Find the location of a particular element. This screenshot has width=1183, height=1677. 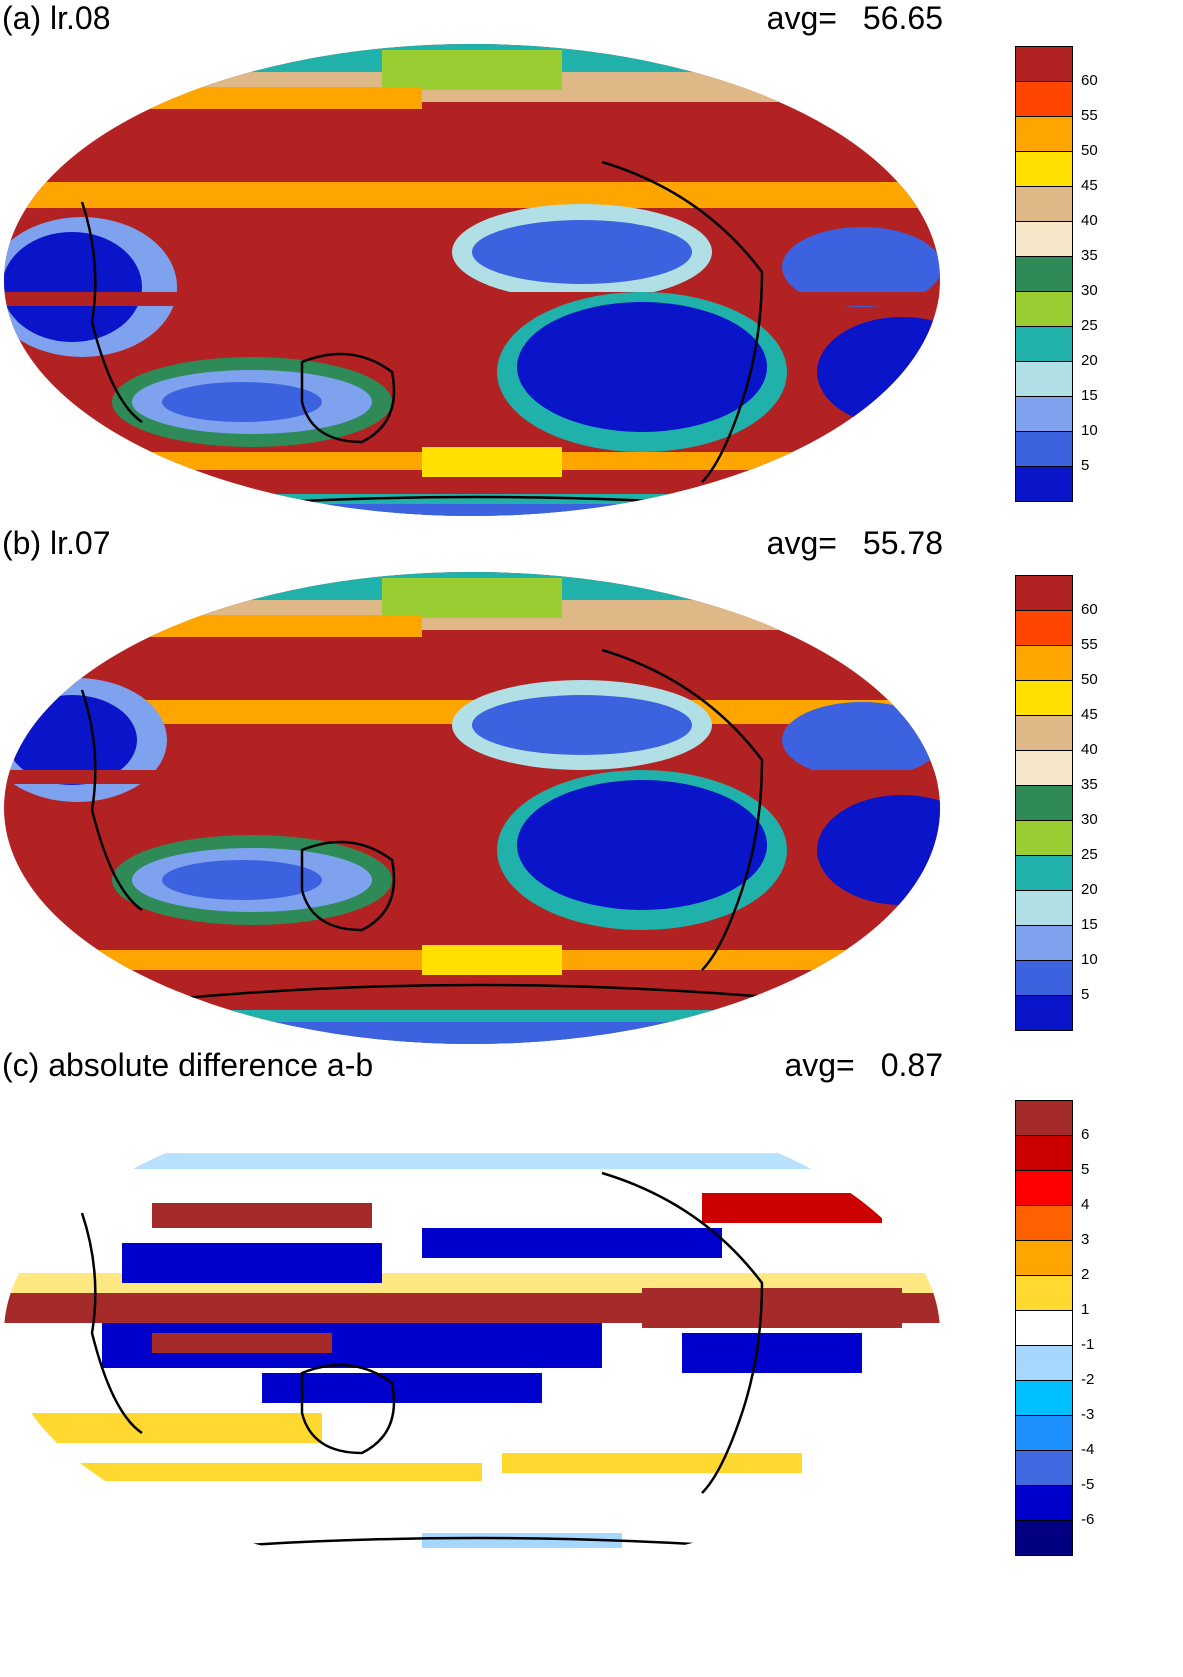

panel-average: avg= 55.78 is located at coordinates (855, 543).